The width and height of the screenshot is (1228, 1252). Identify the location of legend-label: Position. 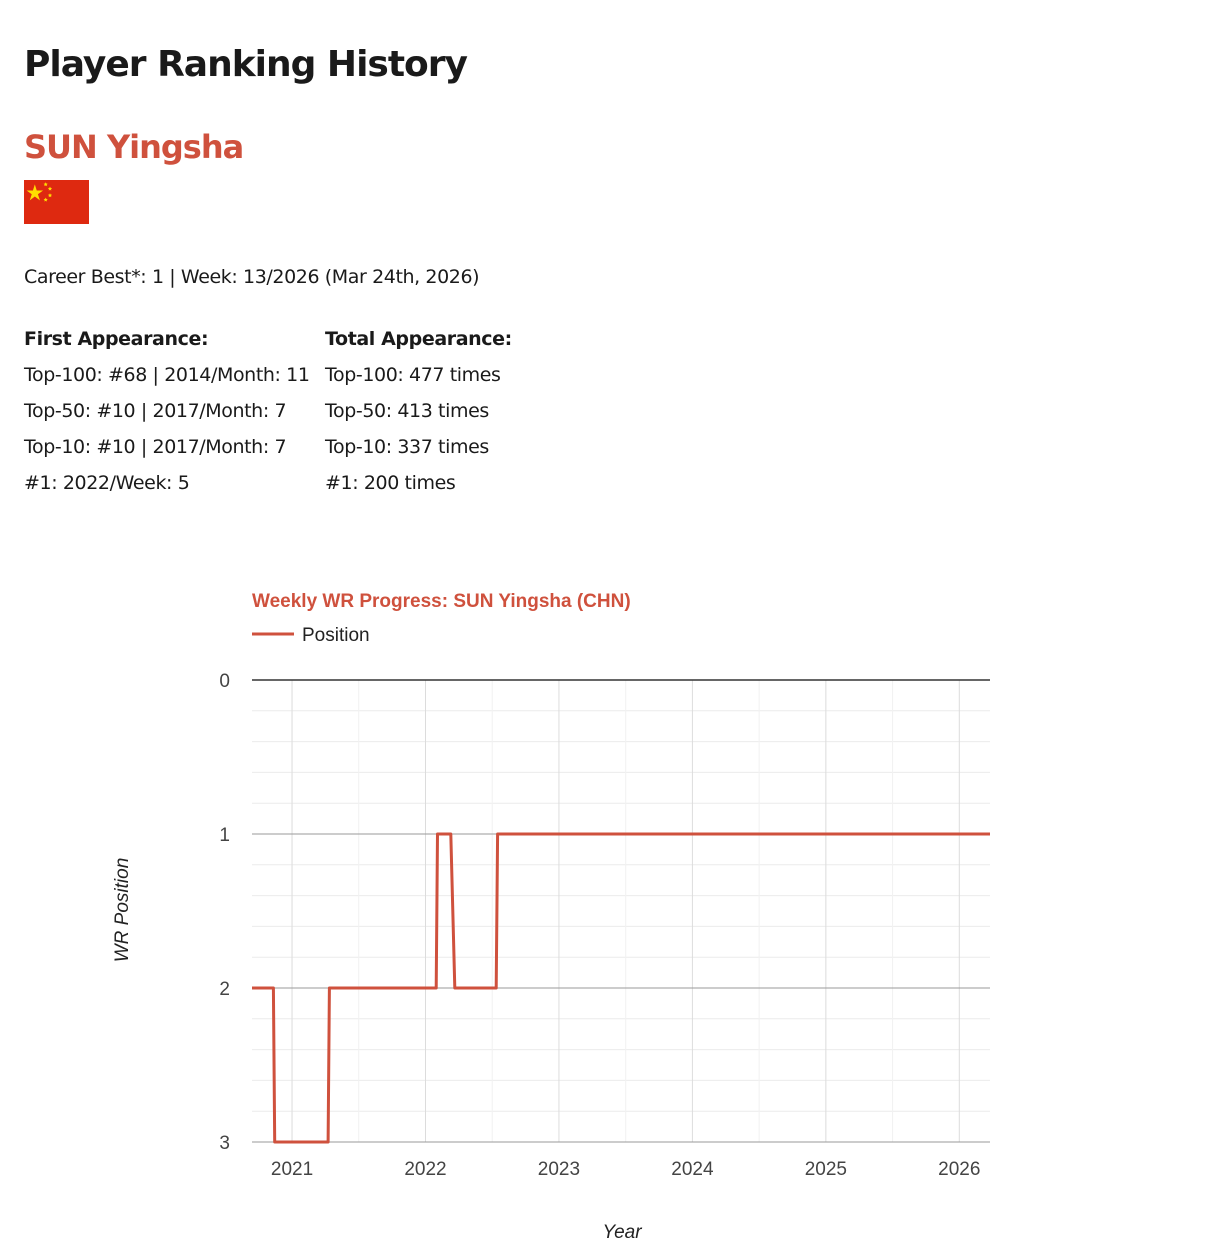
(336, 635).